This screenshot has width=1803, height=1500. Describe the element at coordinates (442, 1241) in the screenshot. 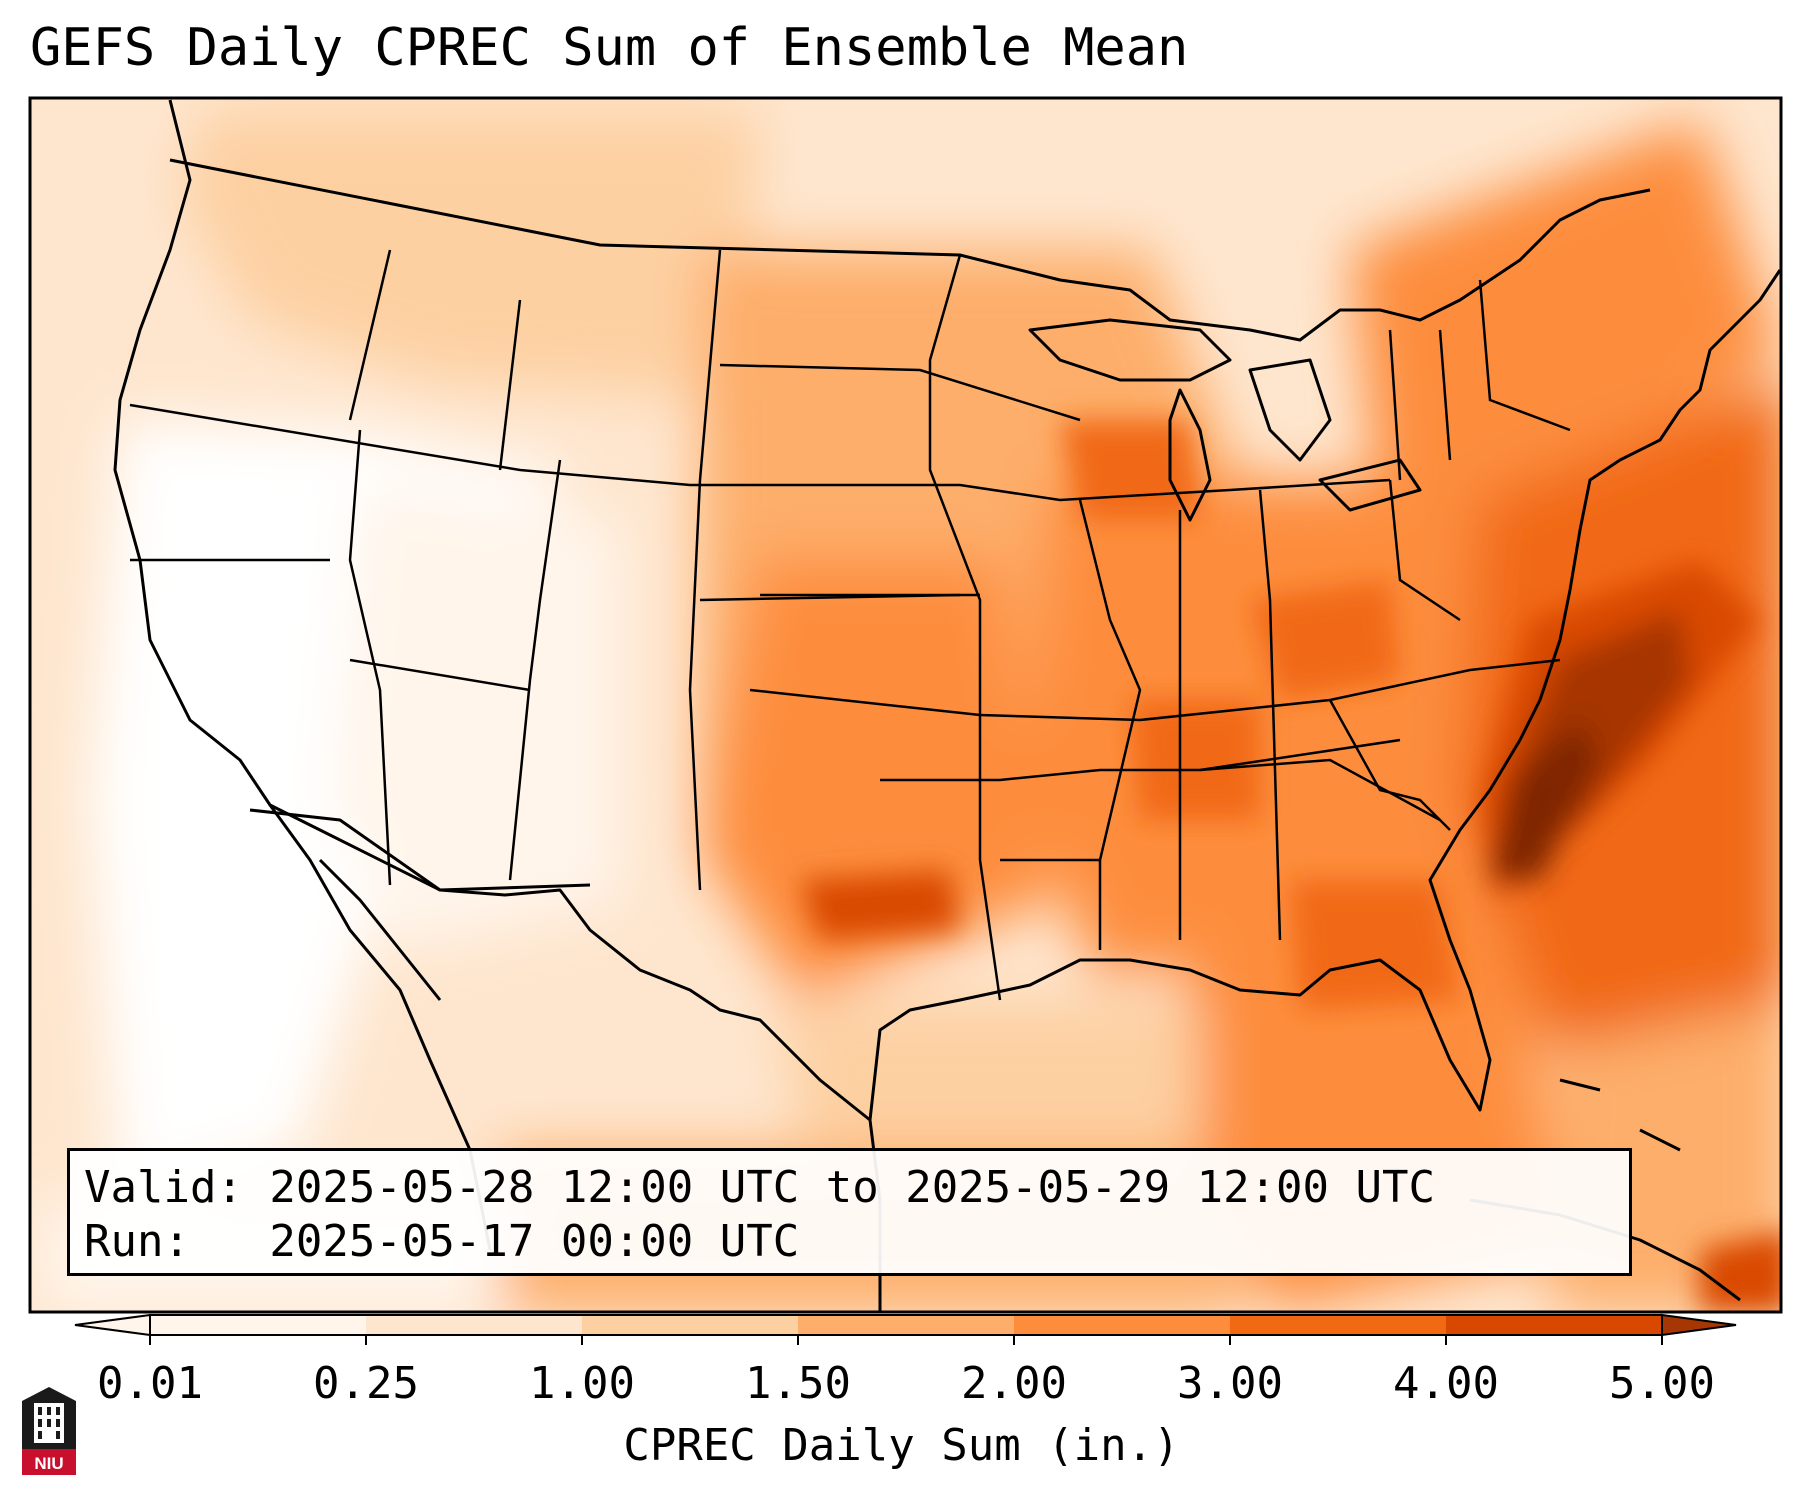

I see `run-time-text: Run: 2025-05-17 00:00 UTC` at that location.